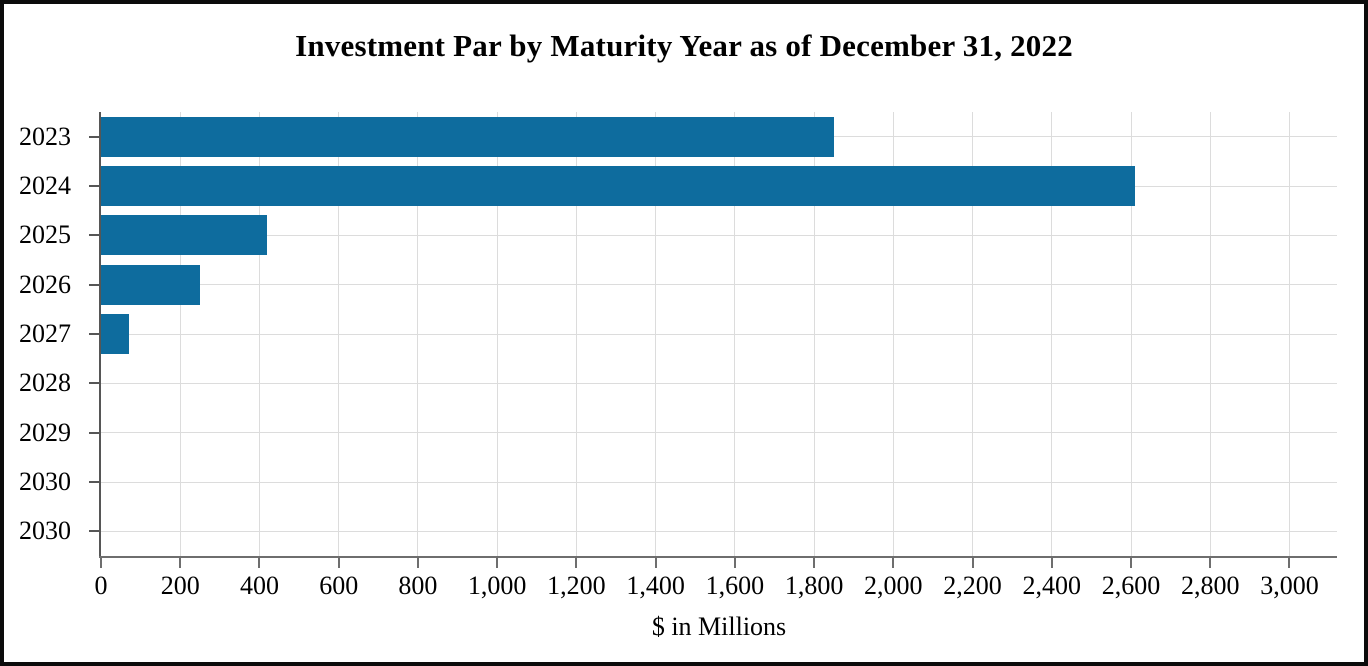 The height and width of the screenshot is (666, 1368). I want to click on x-axis-label: $ in Millions, so click(719, 626).